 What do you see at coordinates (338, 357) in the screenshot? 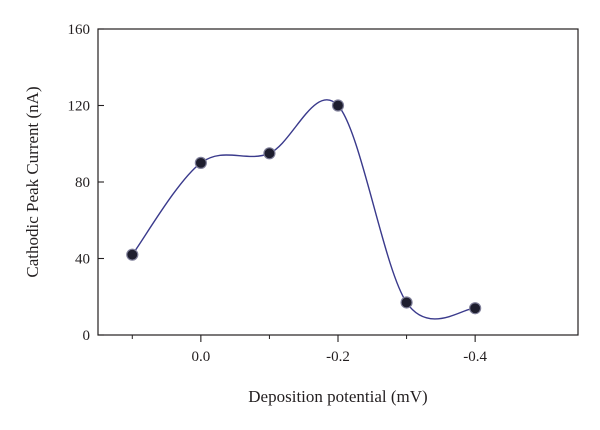
I see `x-tick-label: -0.2` at bounding box center [338, 357].